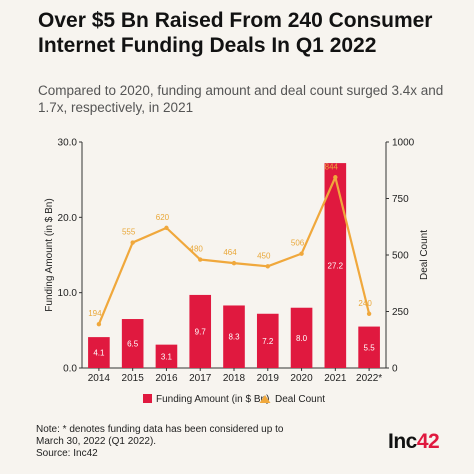 Image resolution: width=474 pixels, height=474 pixels. What do you see at coordinates (129, 232) in the screenshot?
I see `deal-count-label: 555` at bounding box center [129, 232].